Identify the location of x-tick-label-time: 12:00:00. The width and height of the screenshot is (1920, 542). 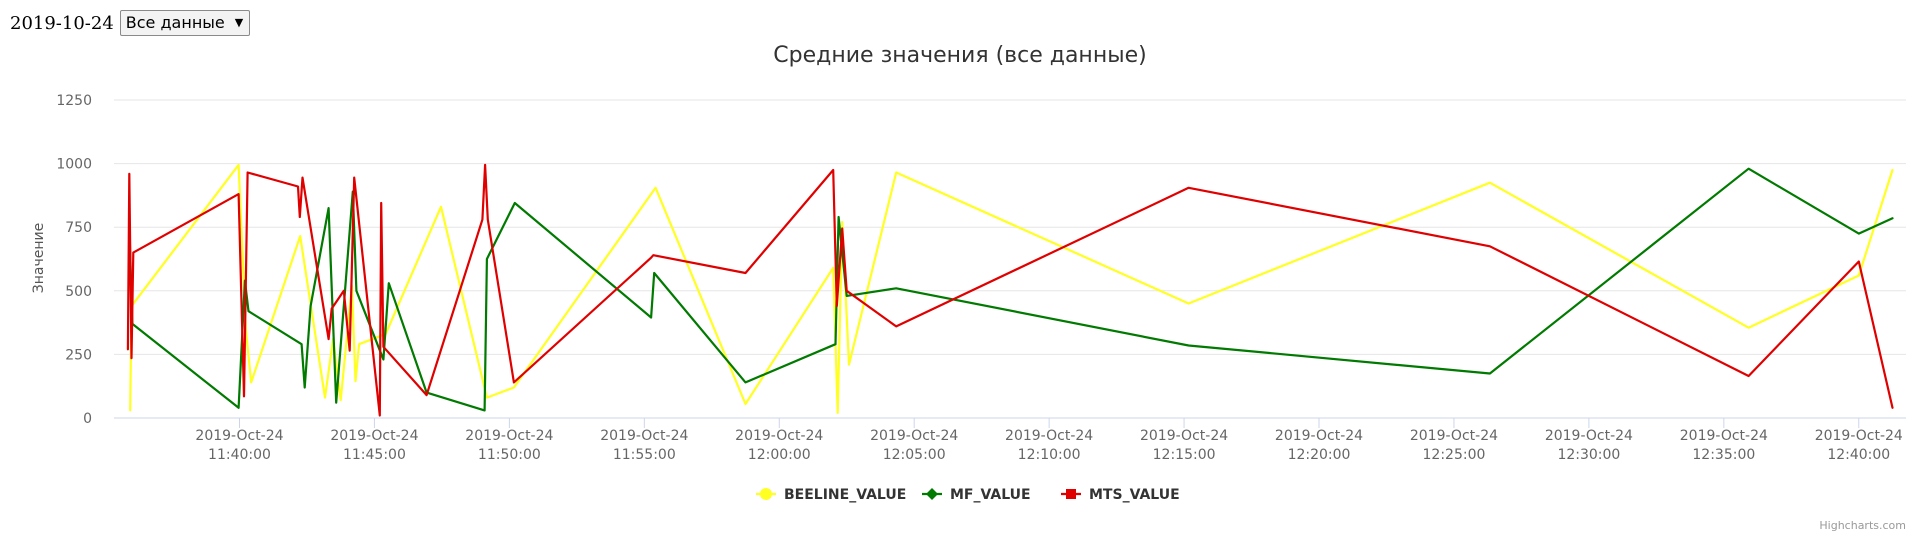
(779, 455).